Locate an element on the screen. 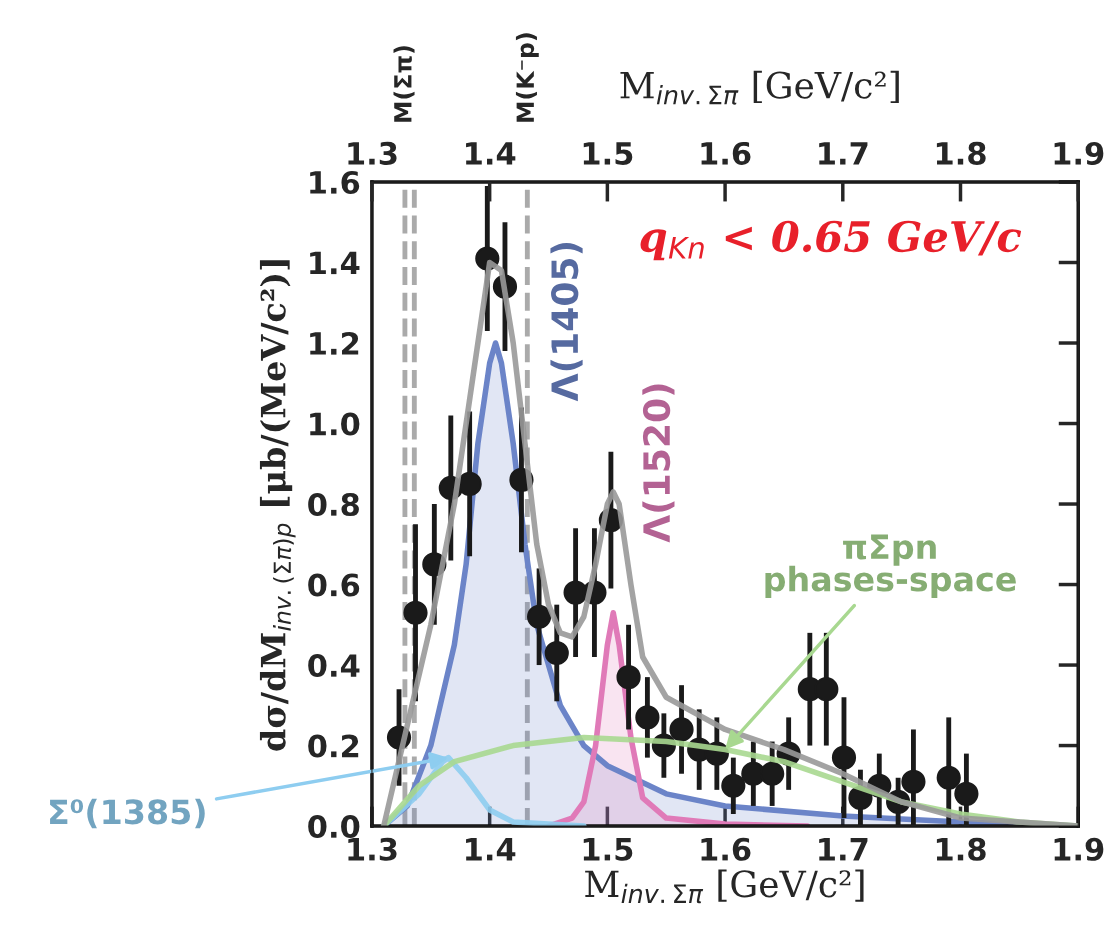  x2-tick-label: 1.3 is located at coordinates (372, 153).